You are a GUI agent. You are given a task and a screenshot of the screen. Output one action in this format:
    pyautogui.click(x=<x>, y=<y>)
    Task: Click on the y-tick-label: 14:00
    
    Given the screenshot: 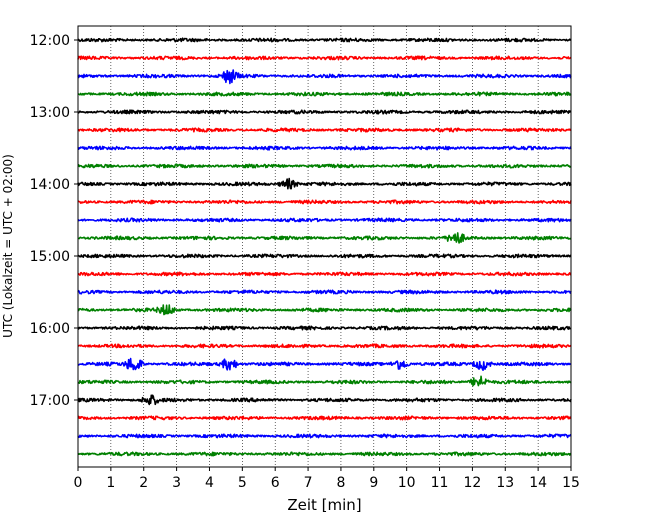 What is the action you would take?
    pyautogui.click(x=50, y=185)
    